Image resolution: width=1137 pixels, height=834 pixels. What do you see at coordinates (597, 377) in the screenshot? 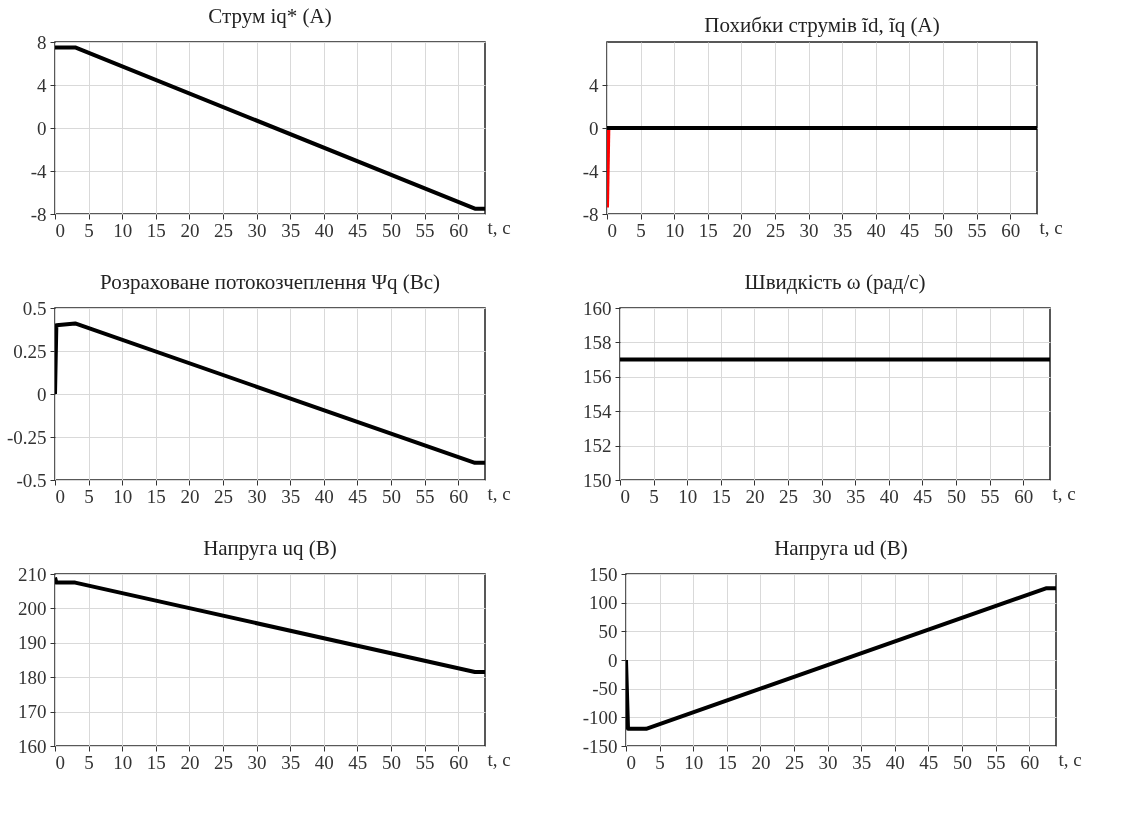
I see `y-tick-label: 156` at bounding box center [597, 377].